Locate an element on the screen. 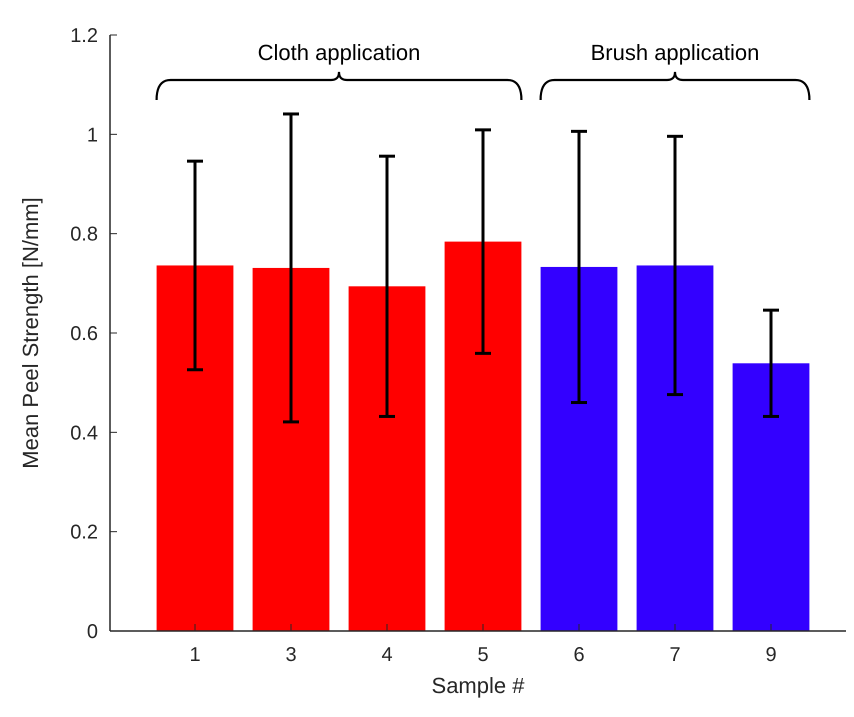  x-tick-label: 1 is located at coordinates (195, 655).